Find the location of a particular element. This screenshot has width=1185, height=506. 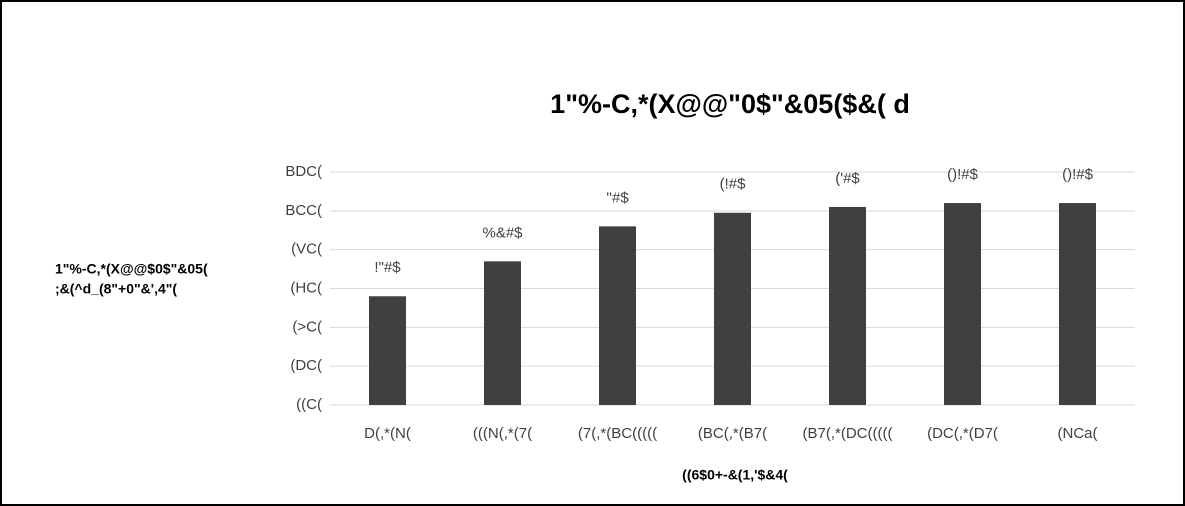

data-label: ''#$ is located at coordinates (617, 197).